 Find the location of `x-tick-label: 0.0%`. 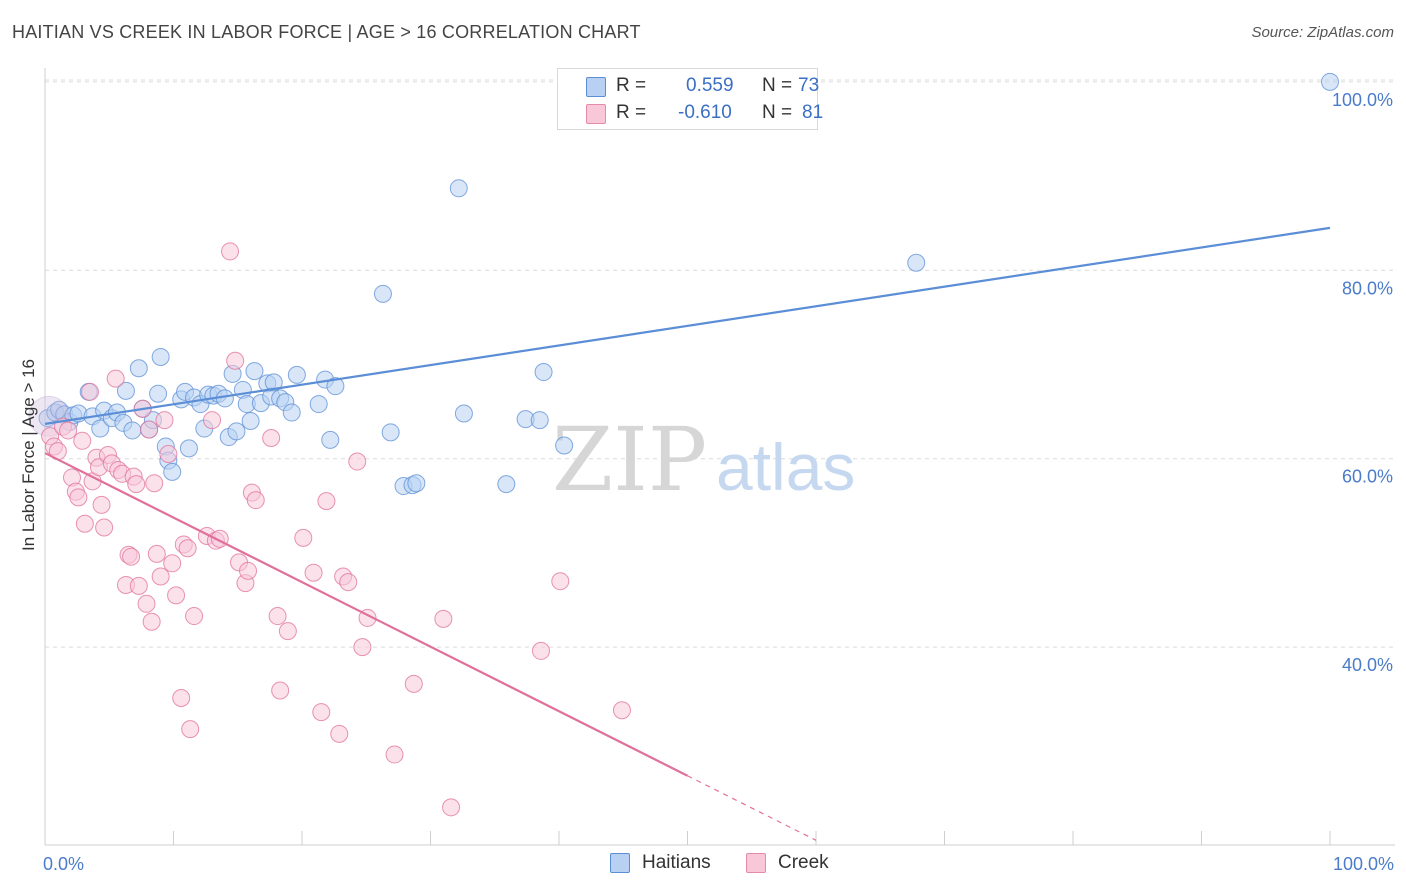

x-tick-label: 0.0% is located at coordinates (63, 864).